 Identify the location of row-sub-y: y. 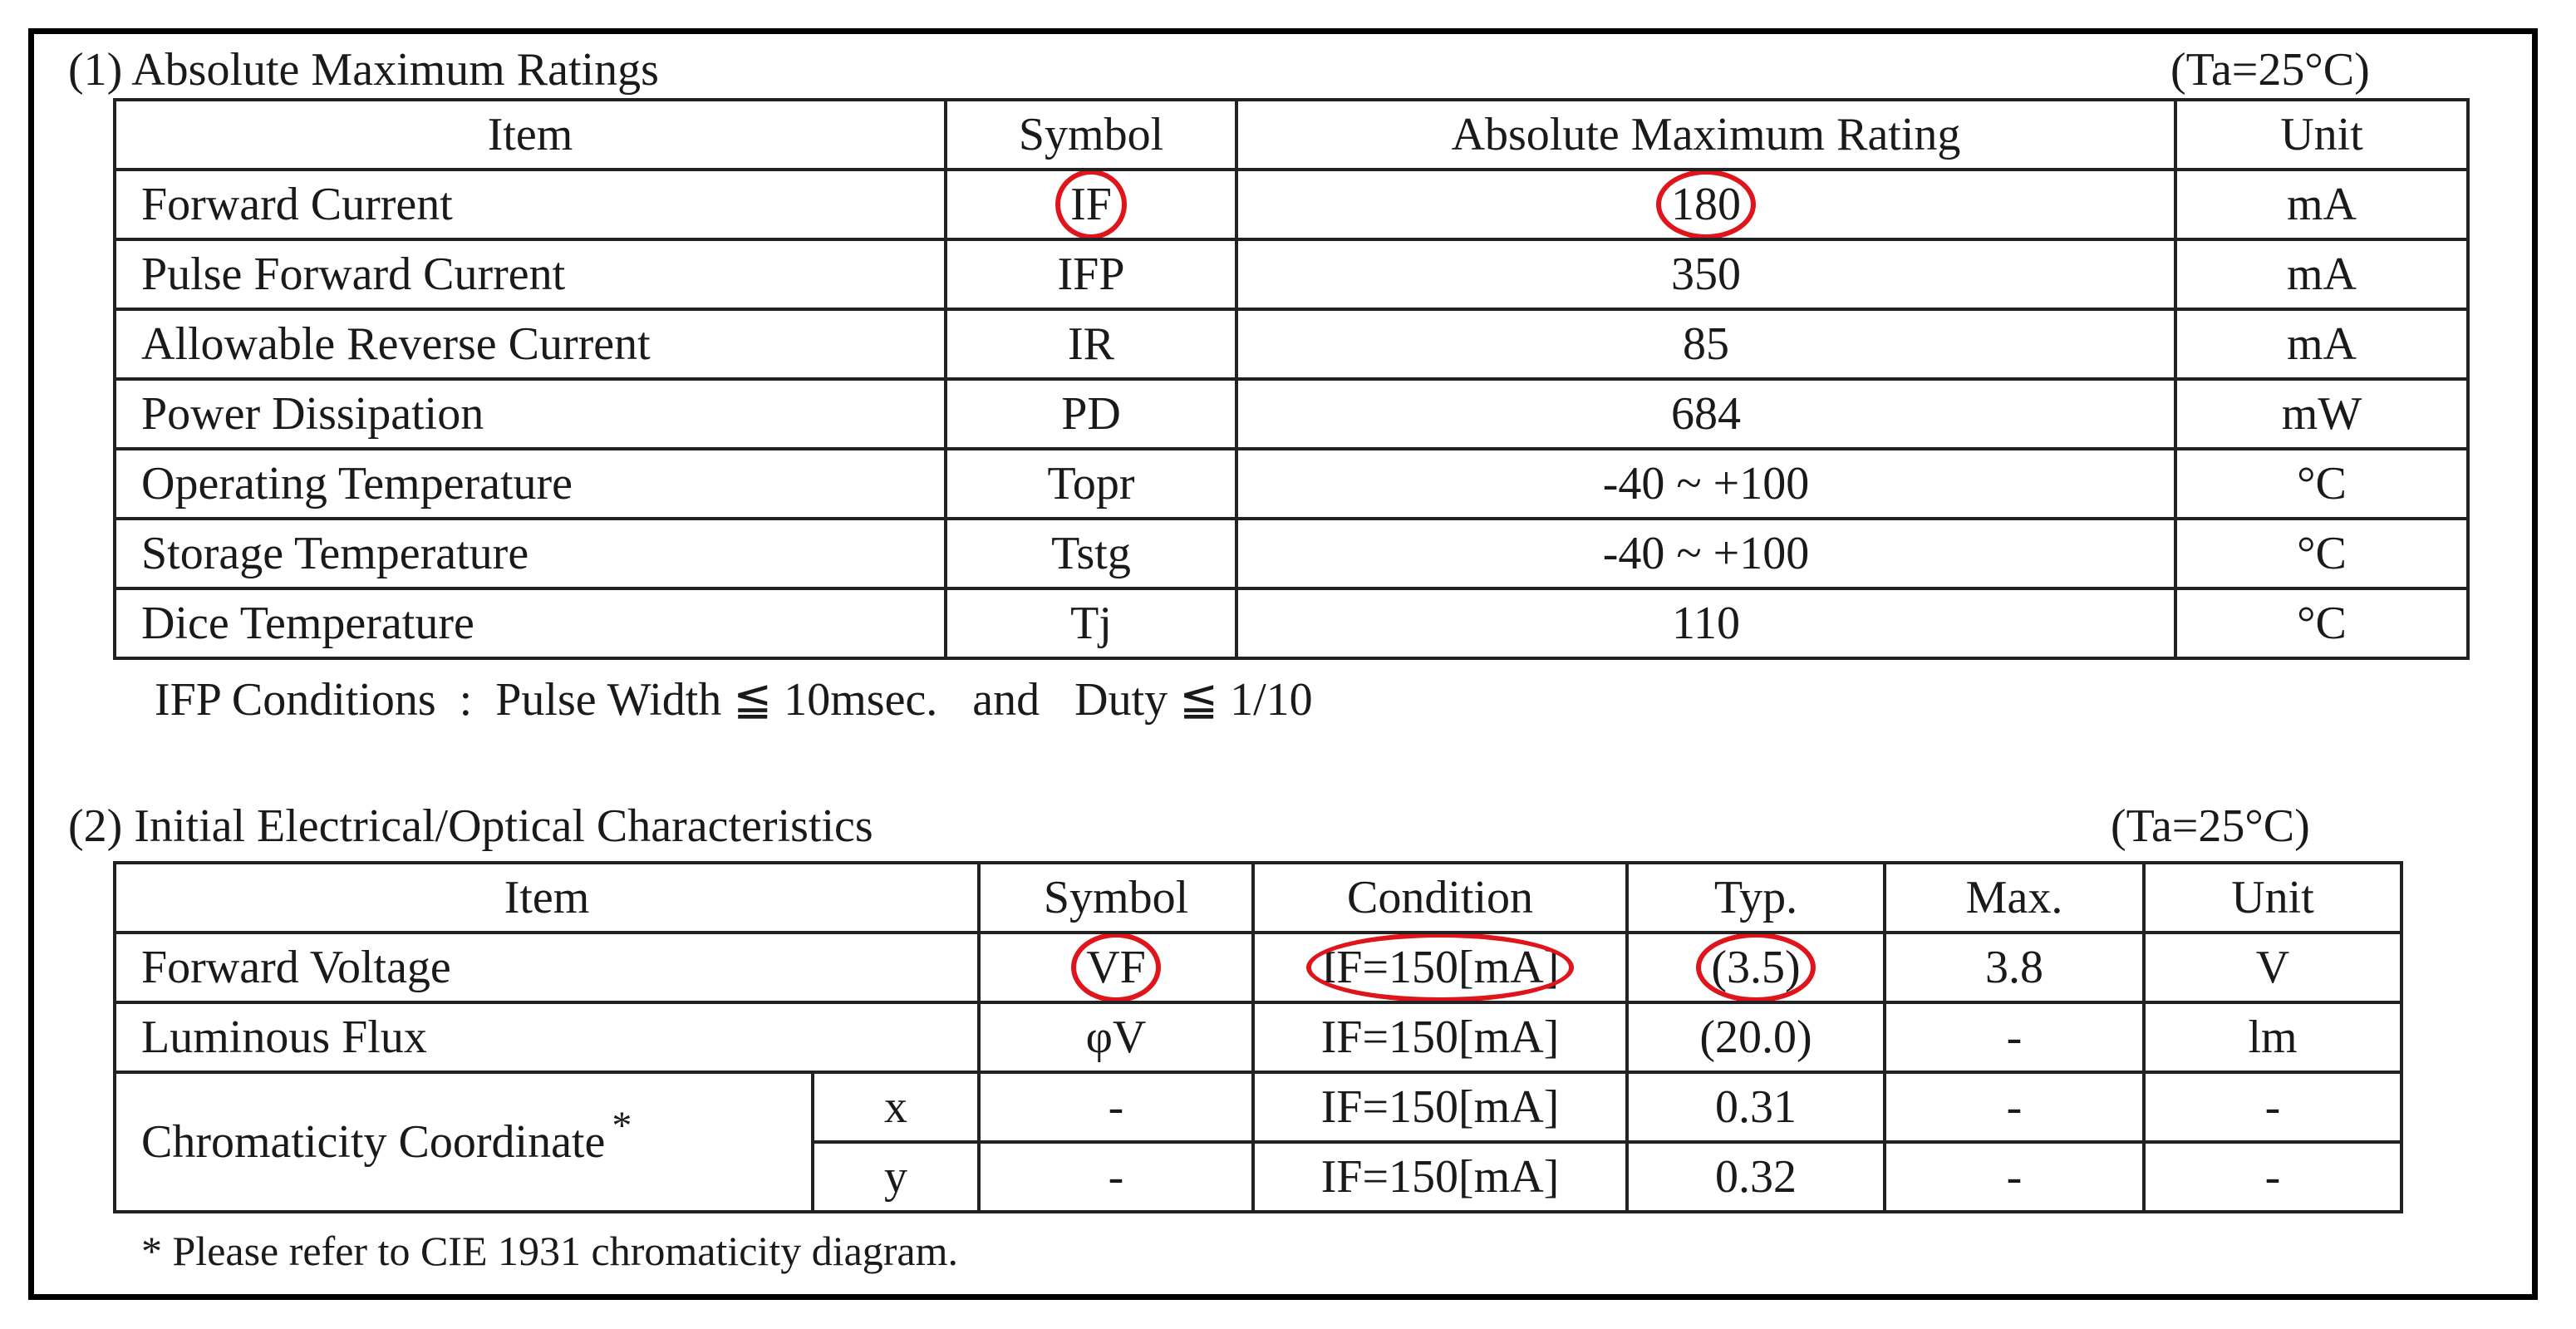
(896, 1176).